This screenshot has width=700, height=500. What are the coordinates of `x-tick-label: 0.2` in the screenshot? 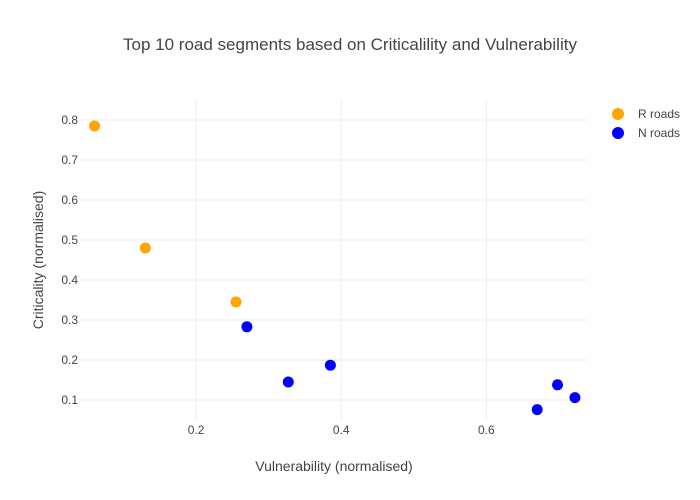 It's located at (196, 430).